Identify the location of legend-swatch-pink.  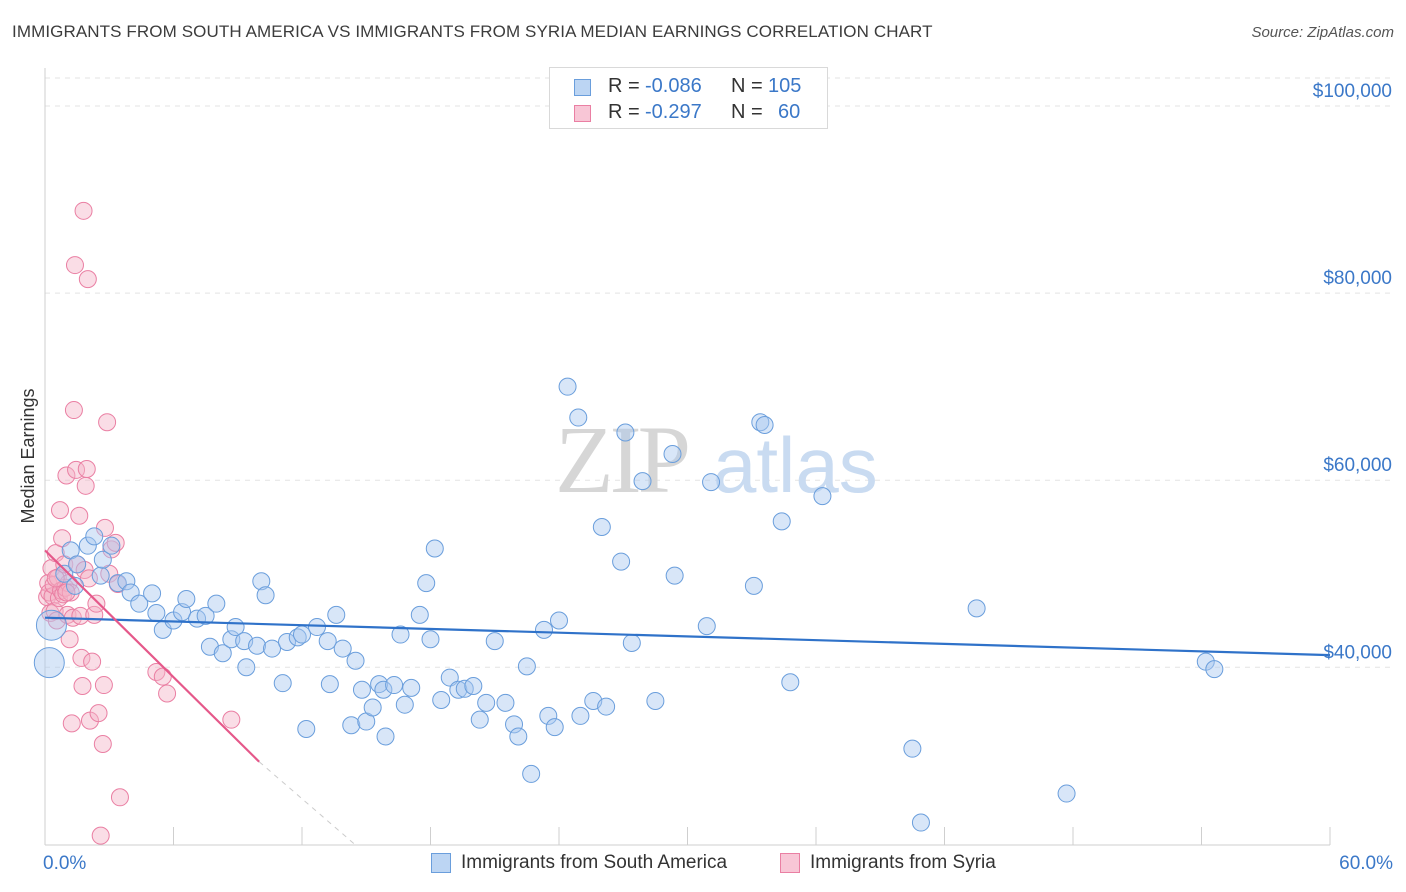
(790, 863).